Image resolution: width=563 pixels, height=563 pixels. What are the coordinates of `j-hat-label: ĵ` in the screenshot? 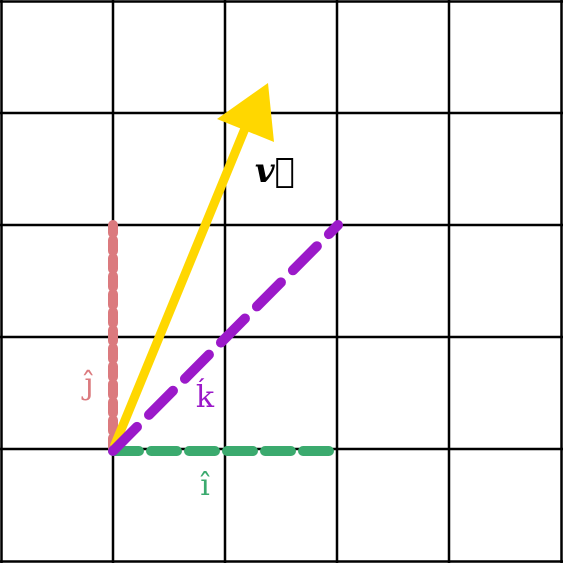 It's located at (87, 384).